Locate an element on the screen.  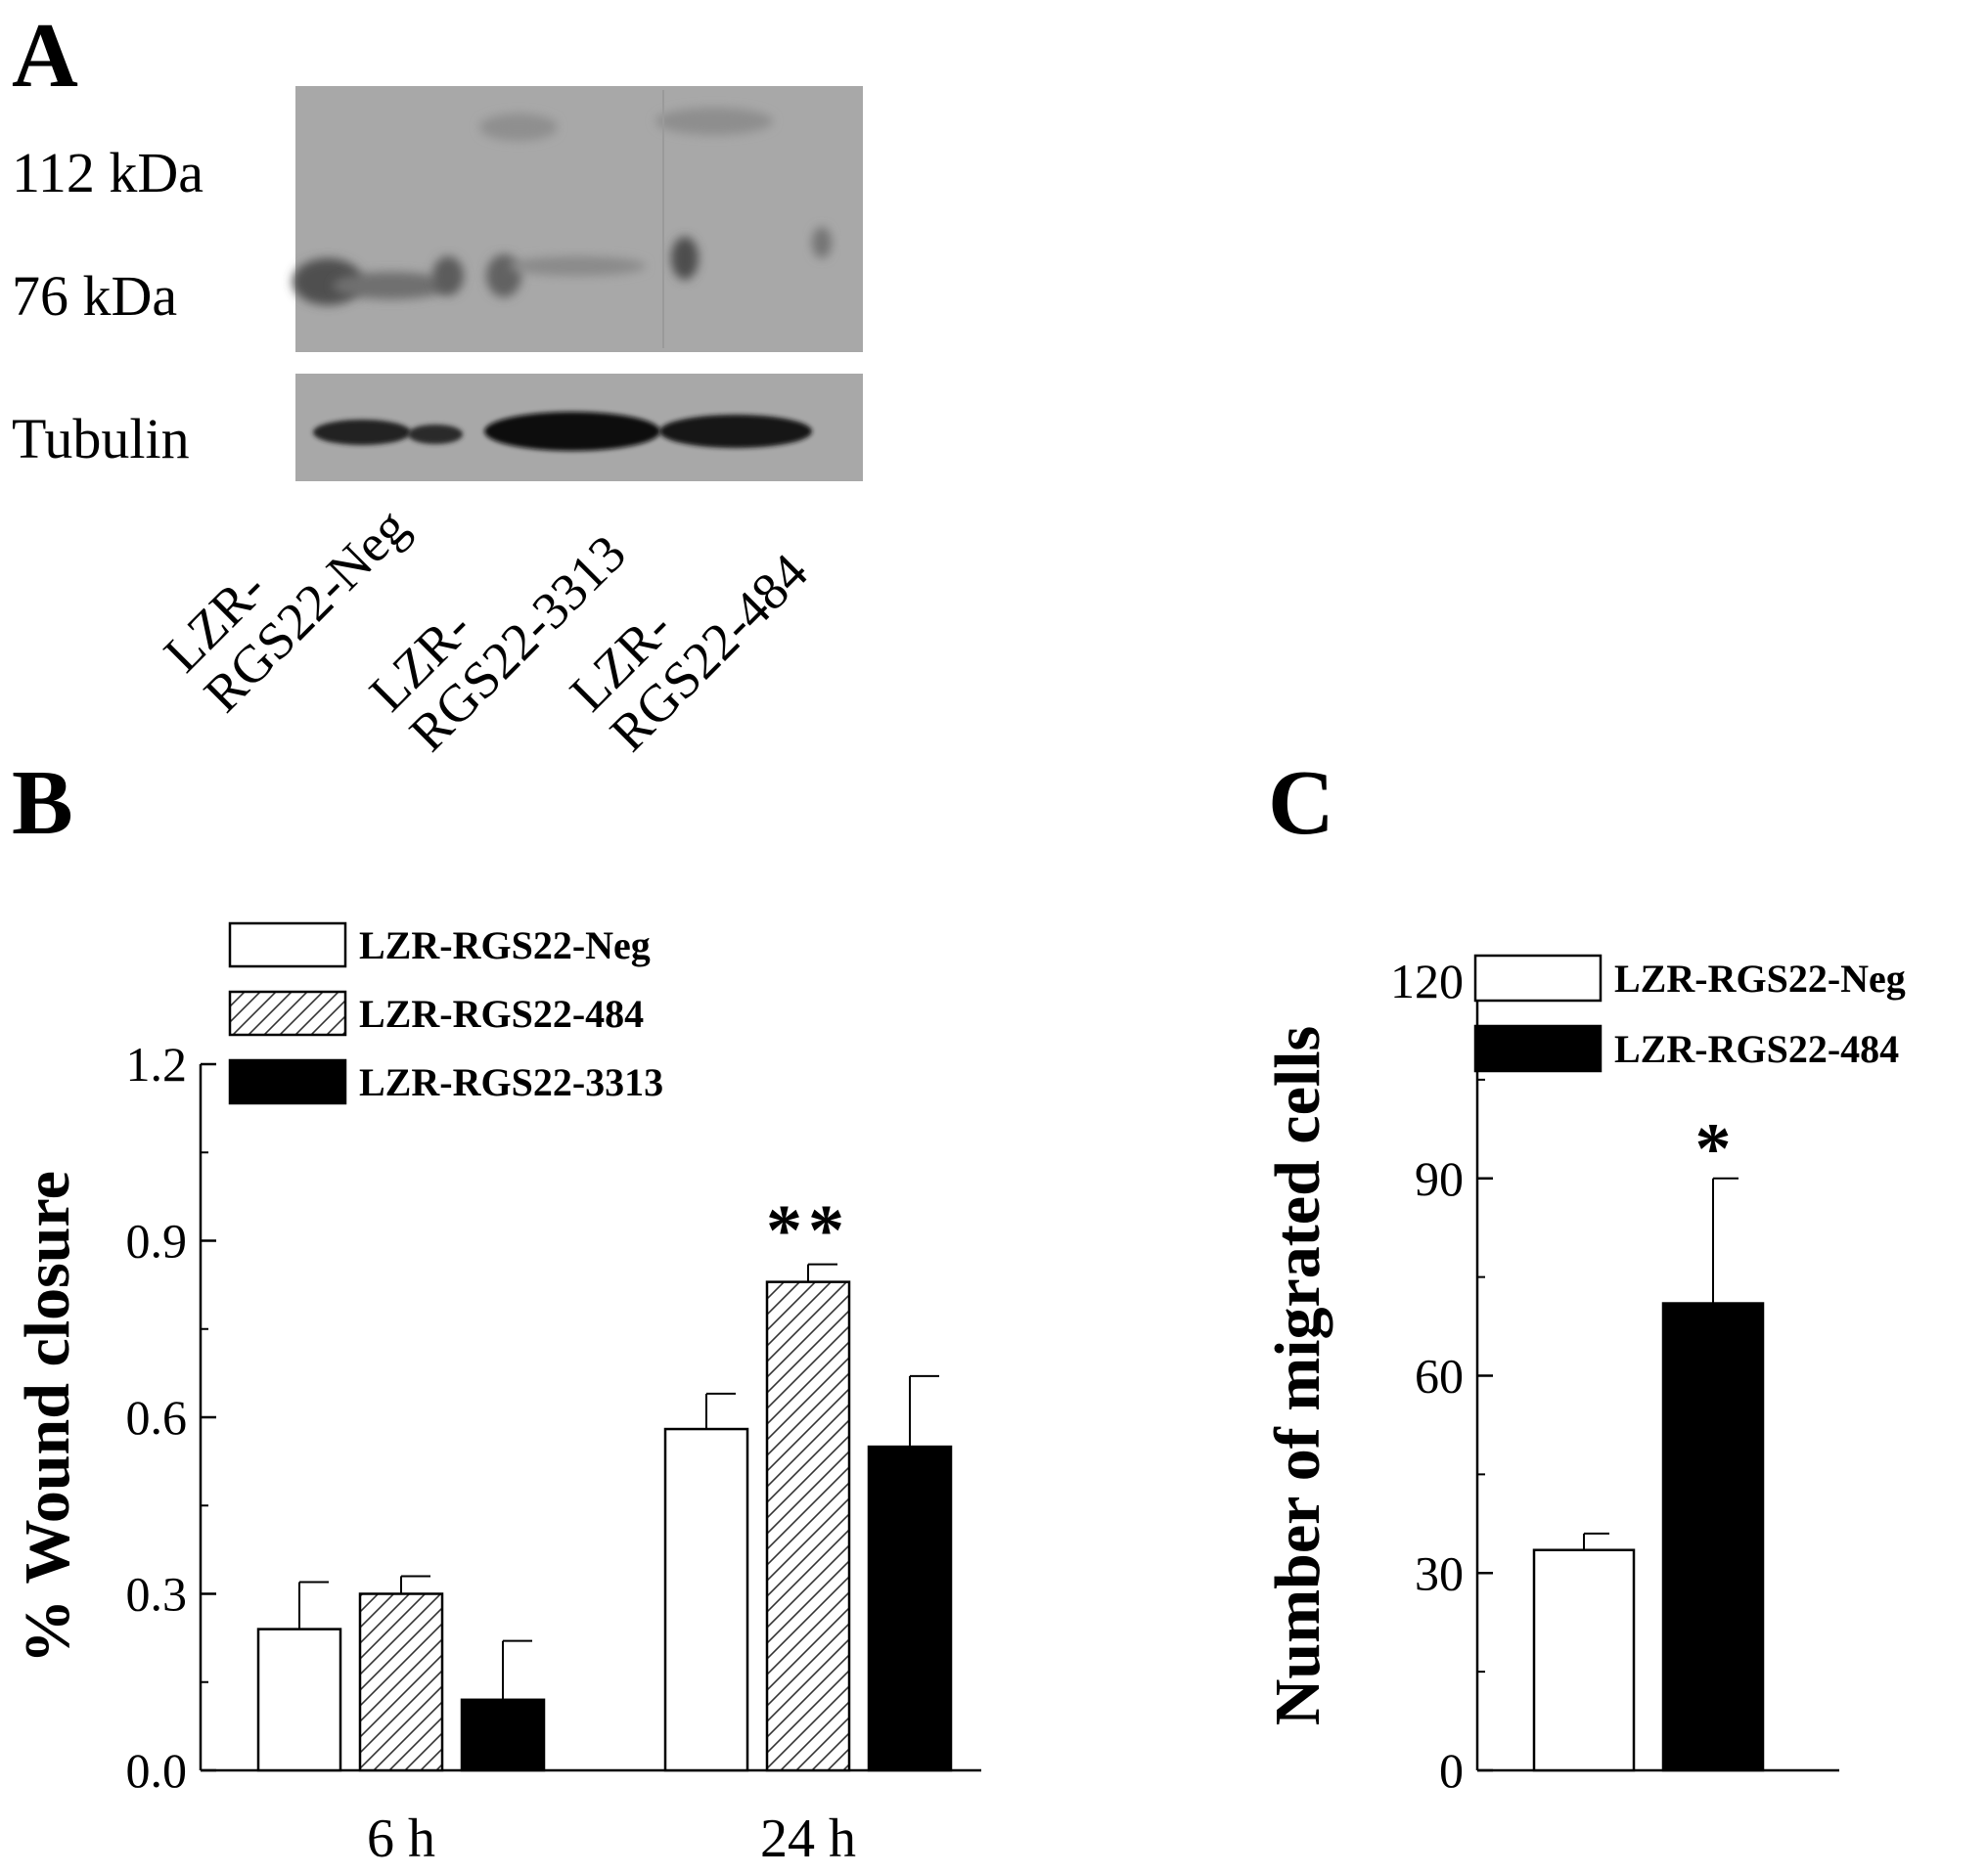
bar-lzr-rgs22-3313-24-h is located at coordinates (910, 1608).